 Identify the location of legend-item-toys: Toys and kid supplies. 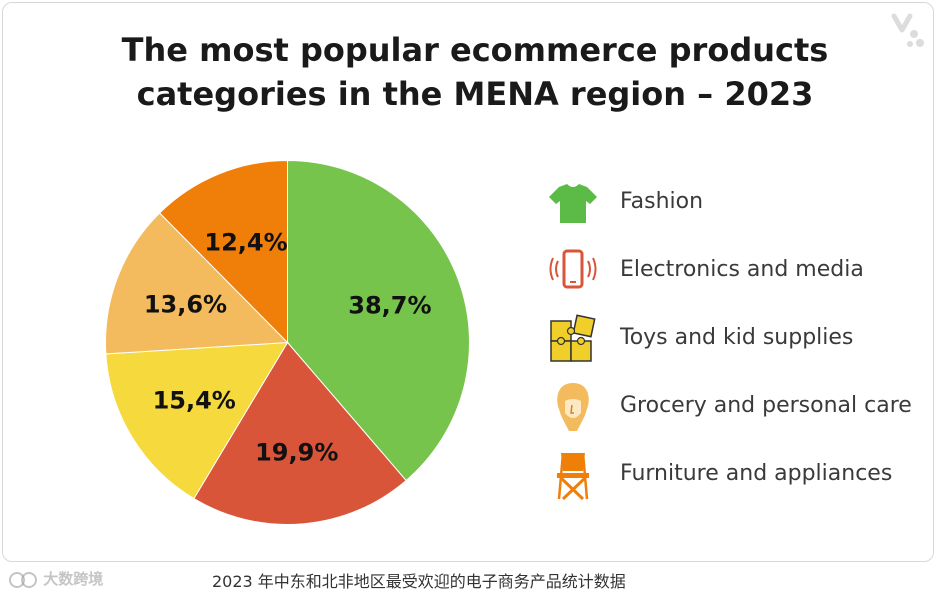
(735, 339).